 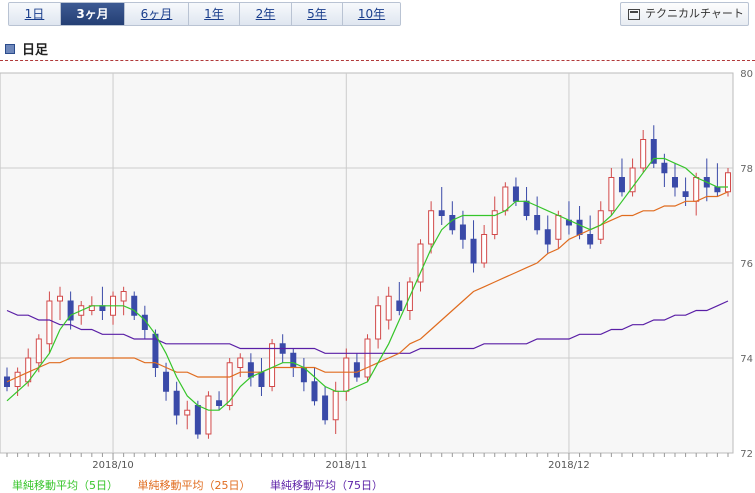 I want to click on y-tick-label: 72, so click(x=746, y=454).